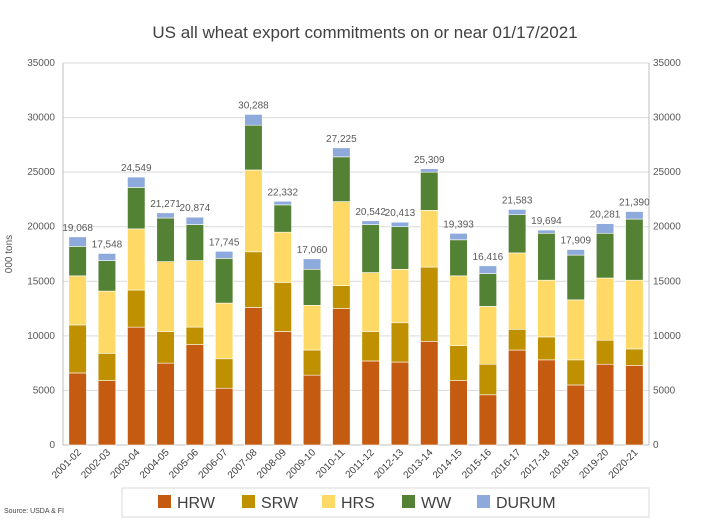  I want to click on total-label: 19,694, so click(546, 221).